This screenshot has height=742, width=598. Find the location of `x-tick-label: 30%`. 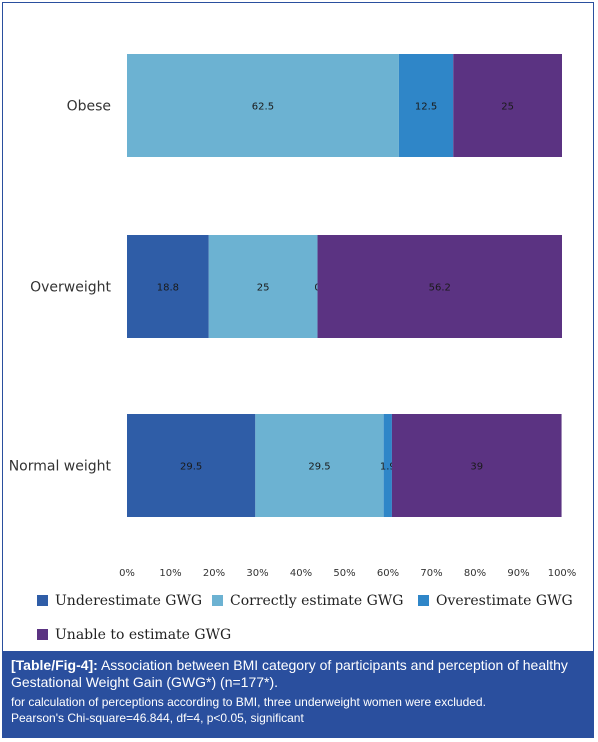

x-tick-label: 30% is located at coordinates (257, 573).